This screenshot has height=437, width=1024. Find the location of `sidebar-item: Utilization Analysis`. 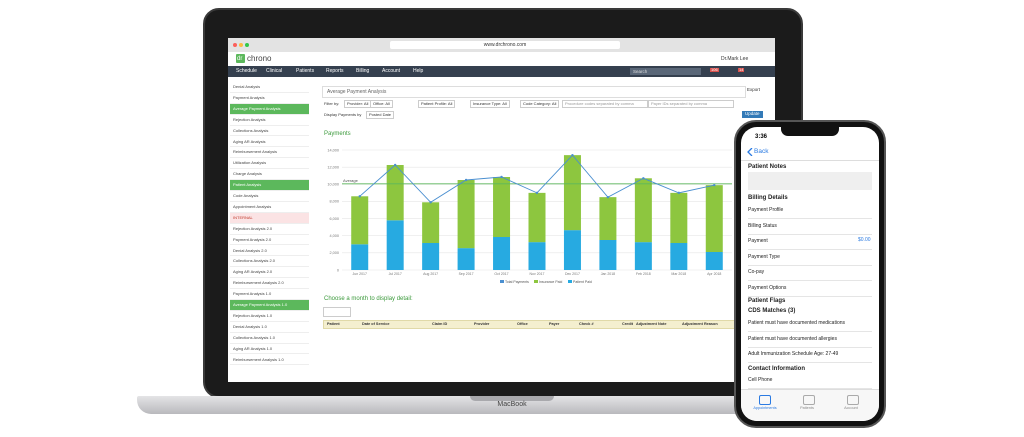

sidebar-item: Utilization Analysis is located at coordinates (269, 164).